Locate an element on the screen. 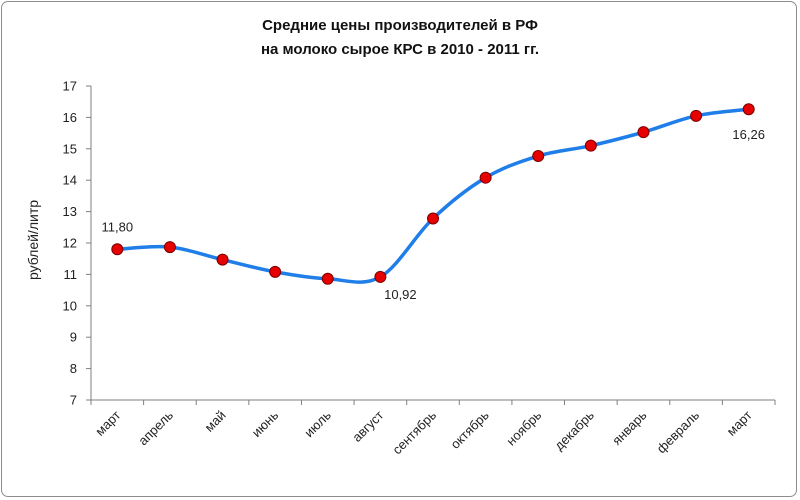 This screenshot has height=500, width=800. x-tick-label: апрель is located at coordinates (155, 427).